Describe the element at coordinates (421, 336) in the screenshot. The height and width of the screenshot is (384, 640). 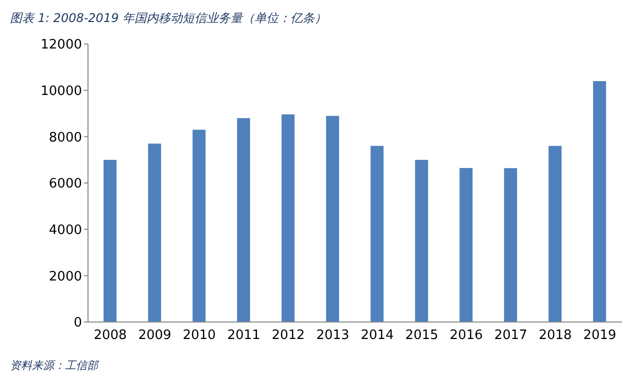
I see `x-tick-label: 2015` at that location.